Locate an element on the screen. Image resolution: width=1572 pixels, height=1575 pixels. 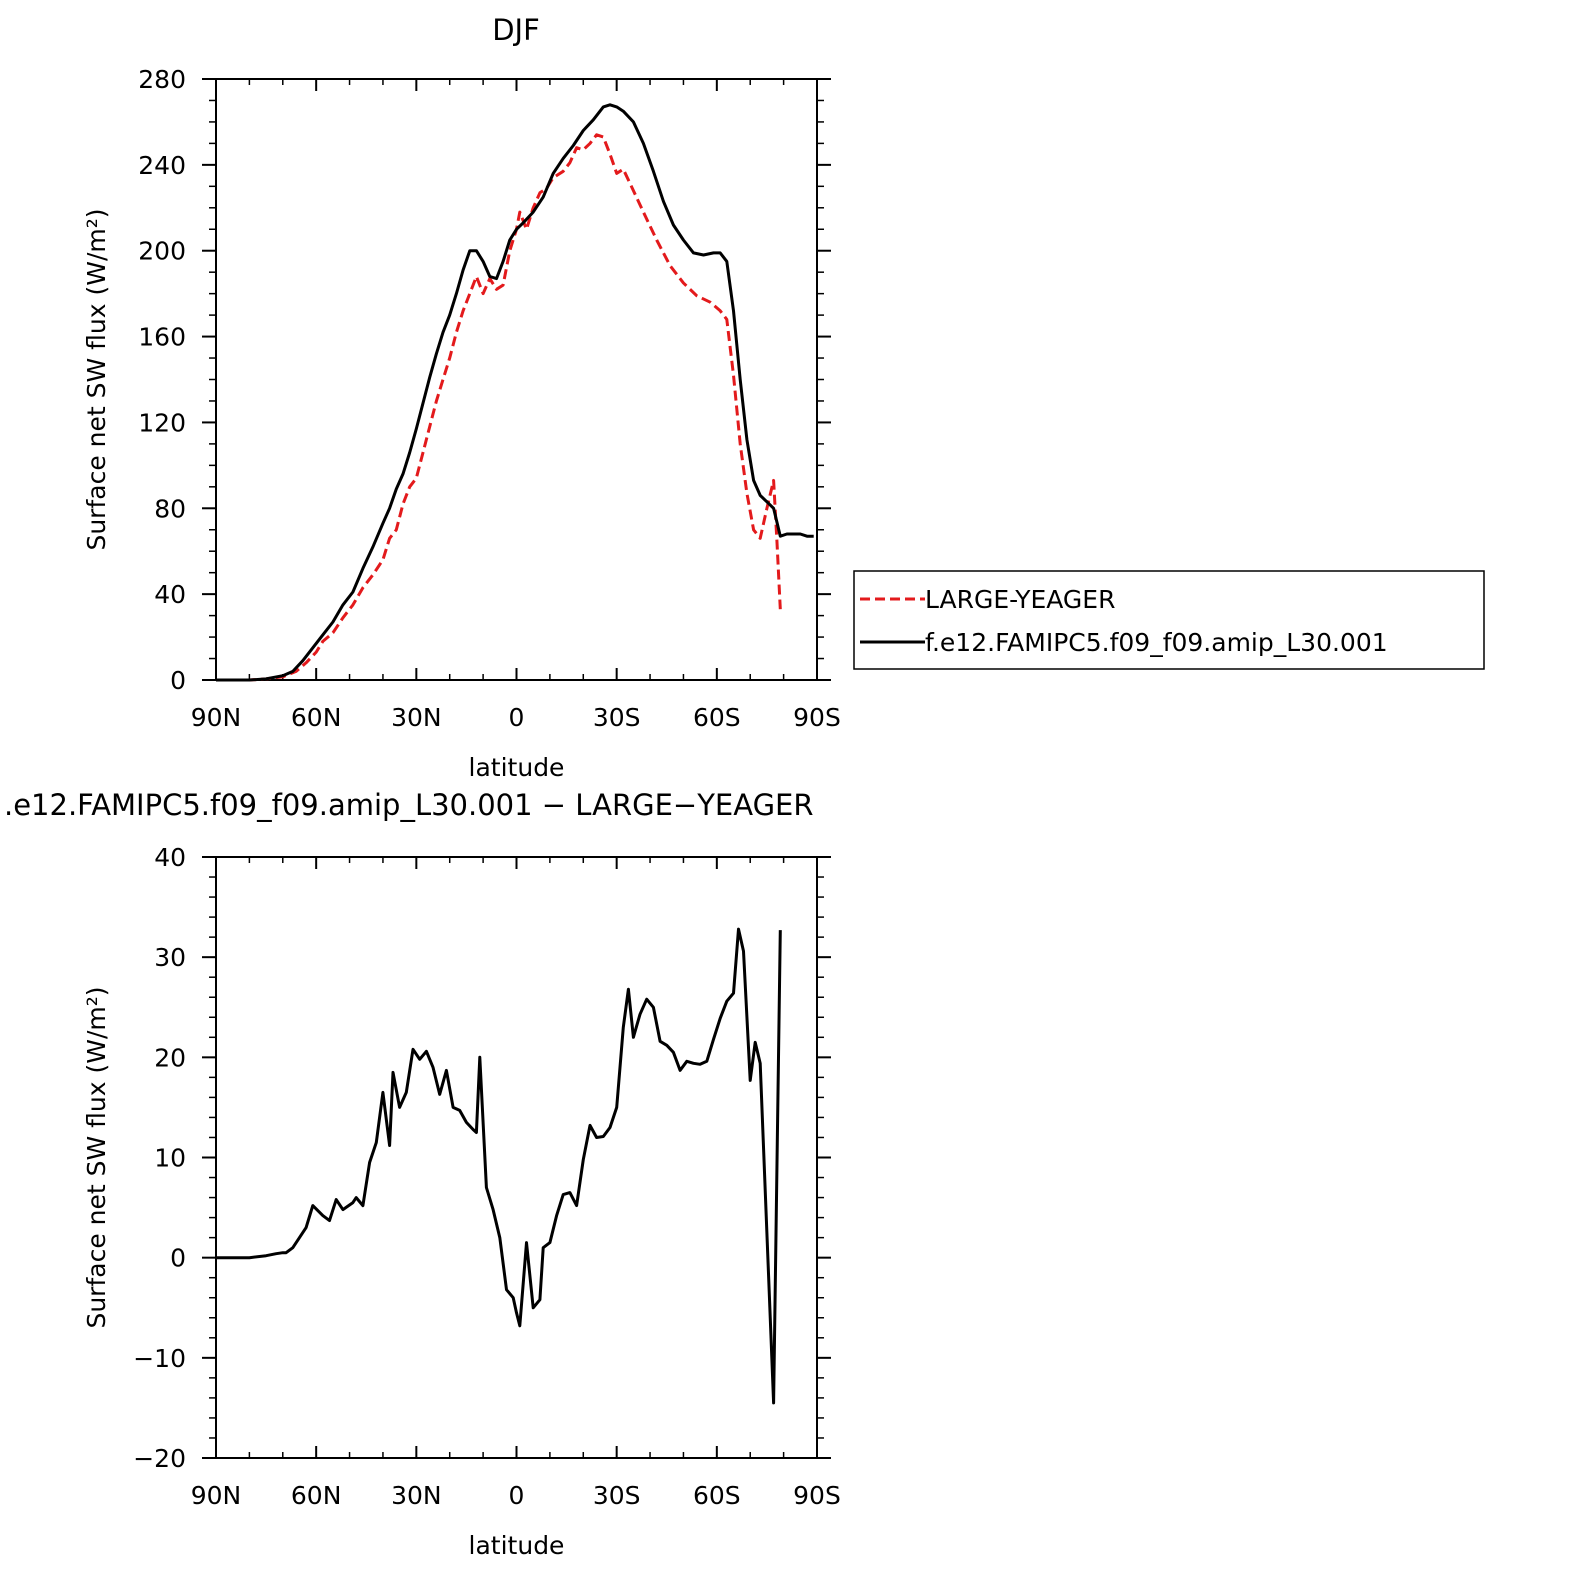
legend-label-model: f.e12.FAMIPC5.f09_f09.amip_L30.001 is located at coordinates (1156, 642).